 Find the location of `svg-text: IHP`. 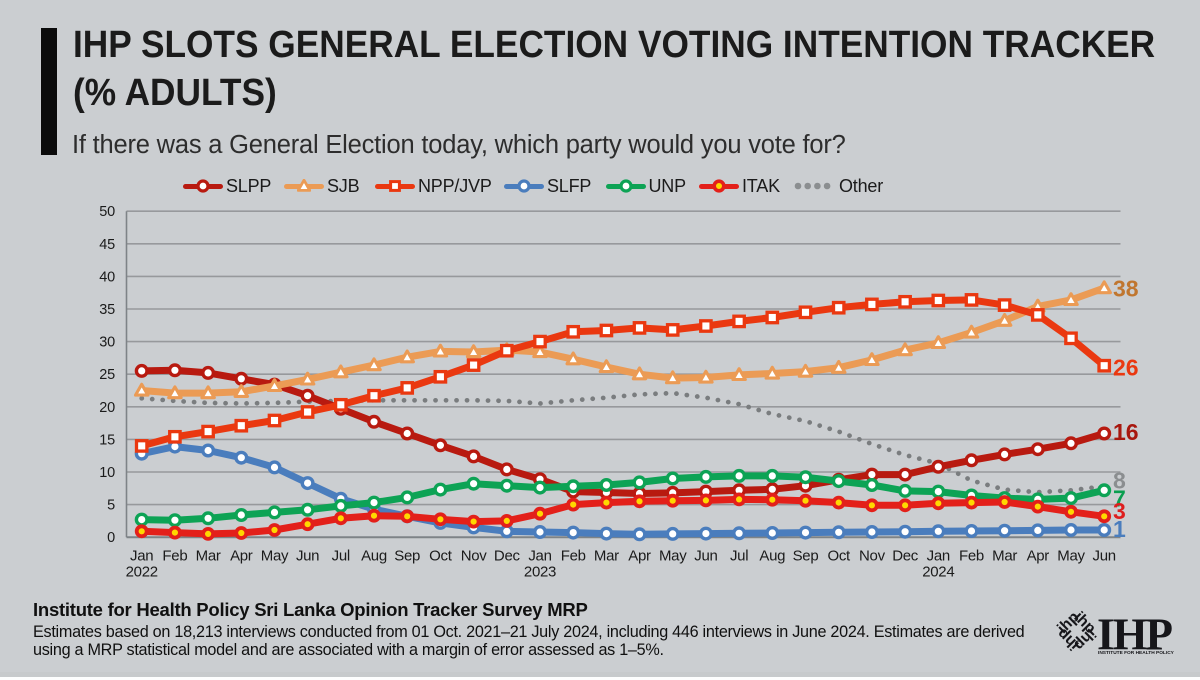

svg-text: IHP is located at coordinates (1135, 635).